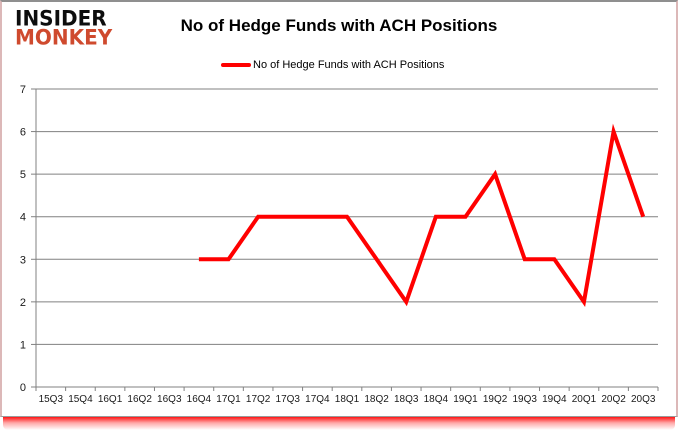  I want to click on x-tick-label: 17Q1, so click(228, 399).